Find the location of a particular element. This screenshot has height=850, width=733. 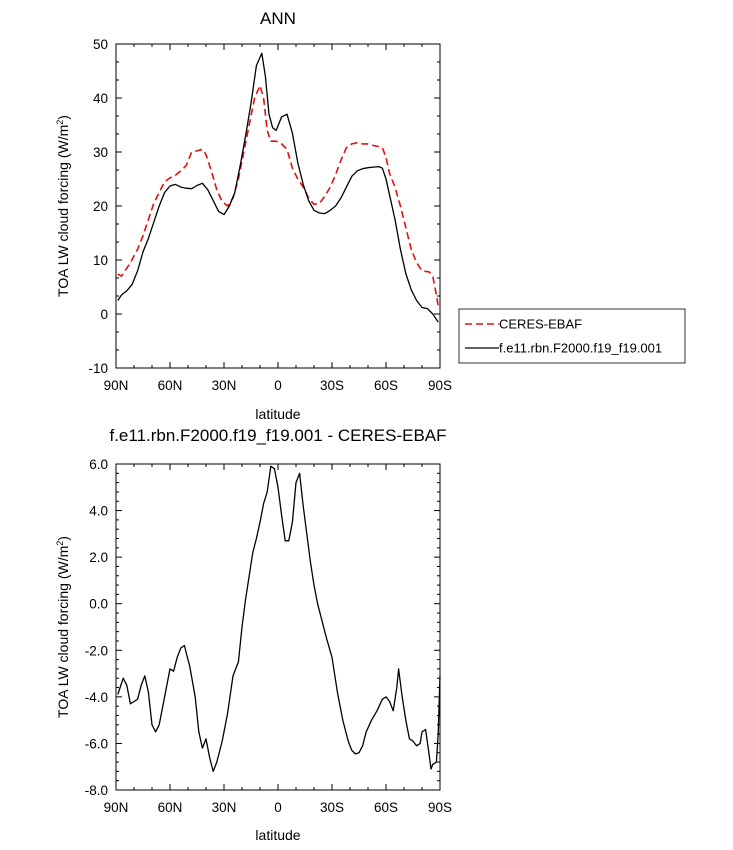

y-tick-label: 6.0 is located at coordinates (98, 464).